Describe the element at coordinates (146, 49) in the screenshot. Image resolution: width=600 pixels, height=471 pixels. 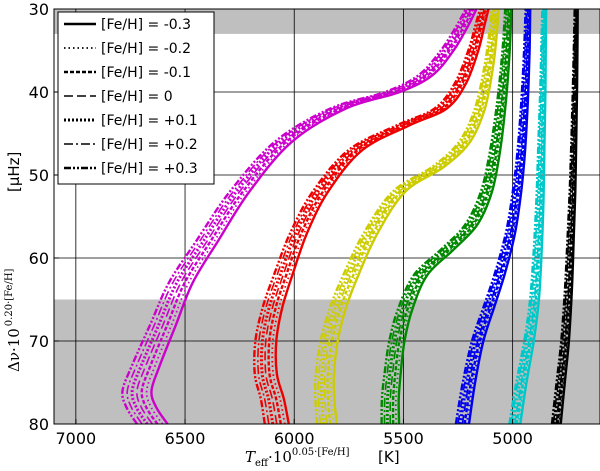
I see `legend-label-1: [Fe/H] = -0.2` at that location.